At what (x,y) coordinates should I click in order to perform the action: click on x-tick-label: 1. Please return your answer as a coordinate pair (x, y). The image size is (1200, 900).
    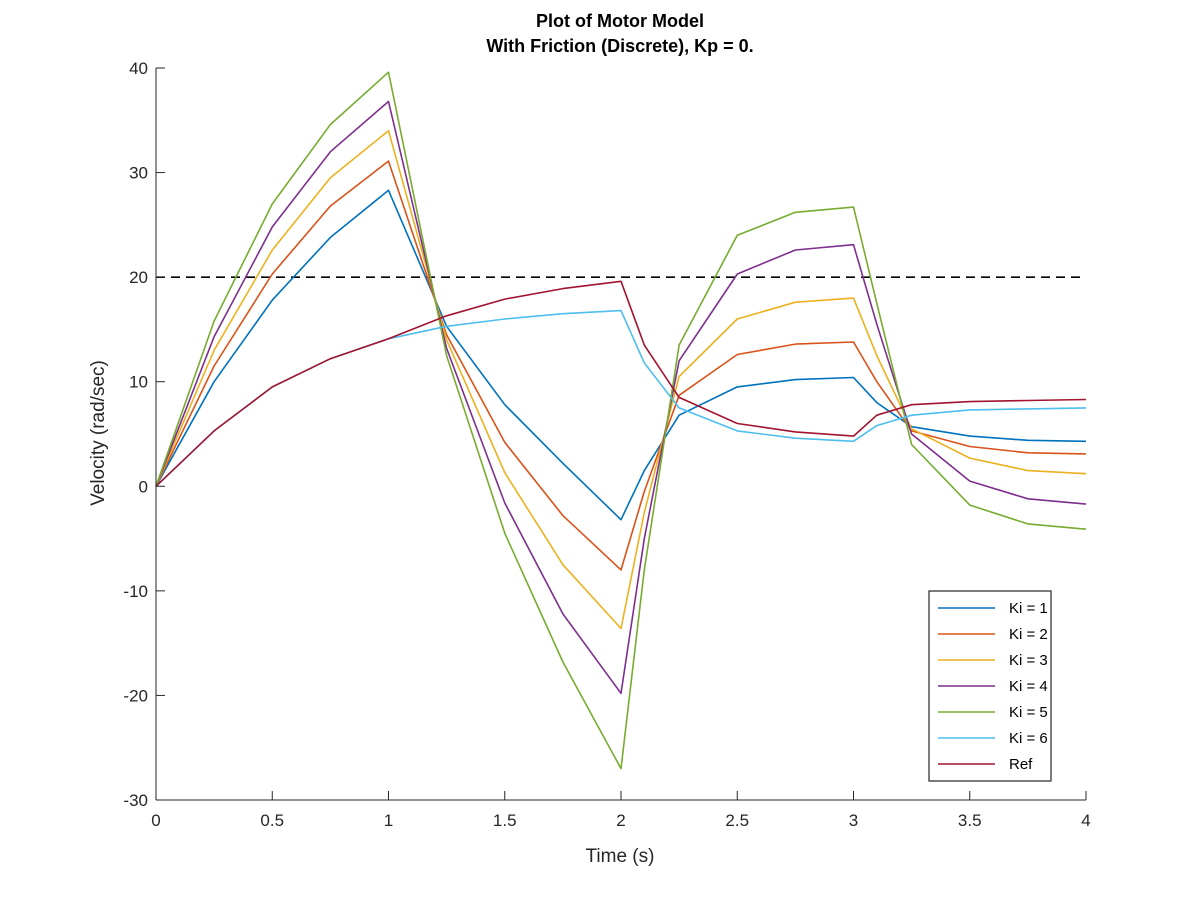
    Looking at the image, I should click on (388, 820).